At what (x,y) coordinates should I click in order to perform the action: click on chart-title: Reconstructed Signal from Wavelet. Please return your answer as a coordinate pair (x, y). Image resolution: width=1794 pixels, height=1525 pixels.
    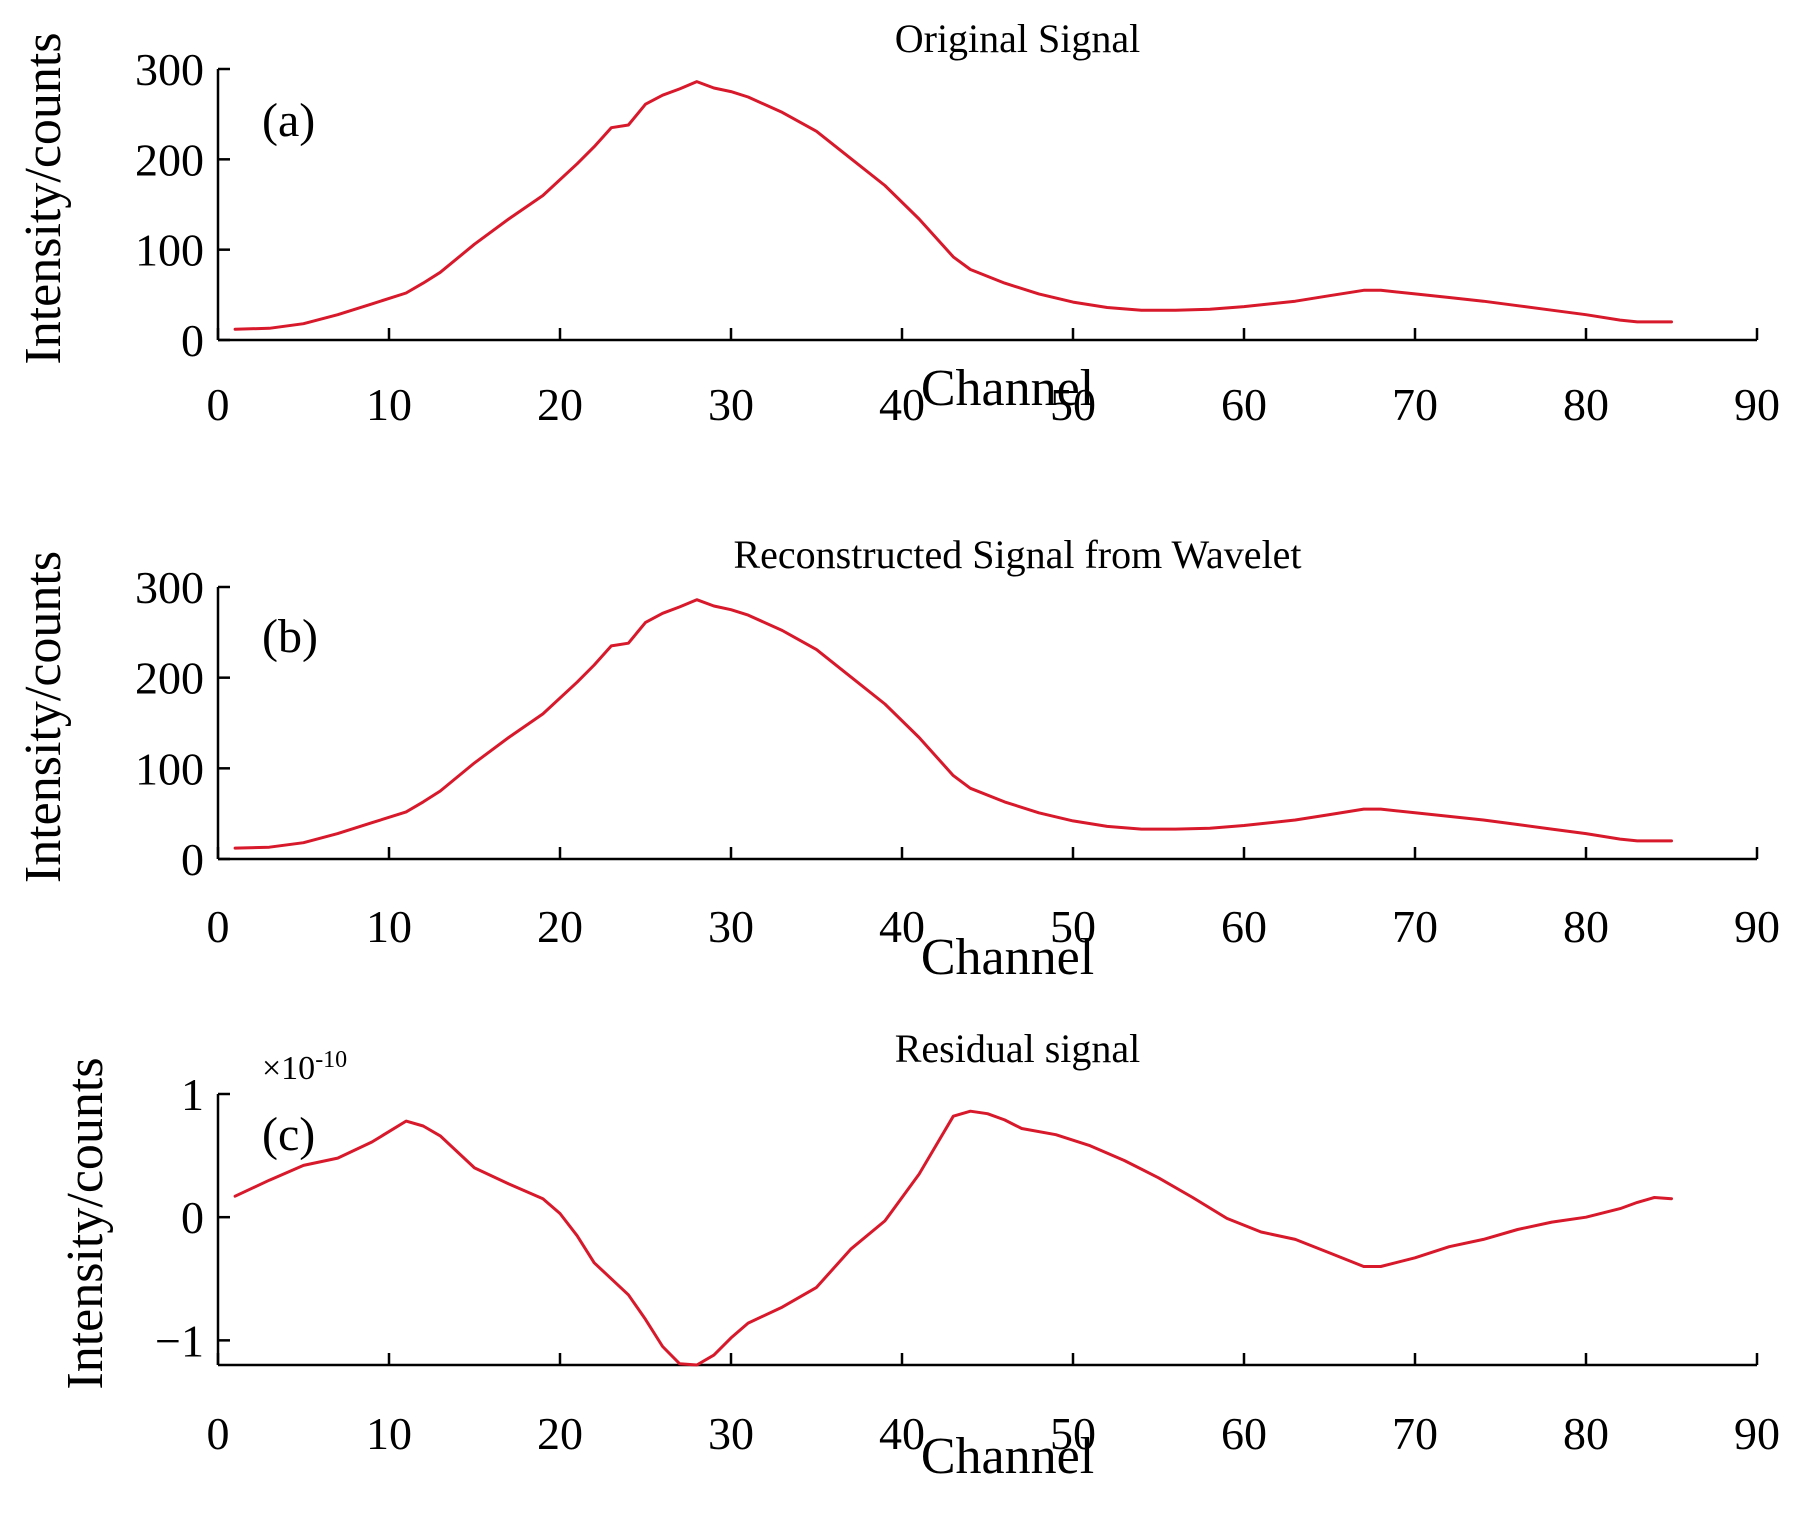
    Looking at the image, I should click on (1017, 554).